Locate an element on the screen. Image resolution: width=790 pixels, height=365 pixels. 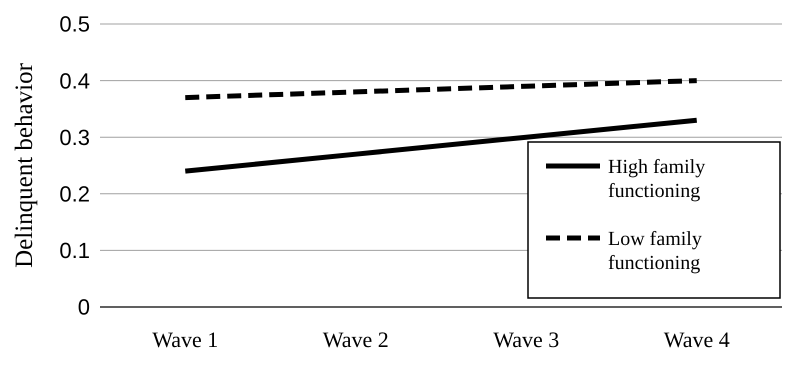
y-axis-title: Delinquent behavior is located at coordinates (24, 165).